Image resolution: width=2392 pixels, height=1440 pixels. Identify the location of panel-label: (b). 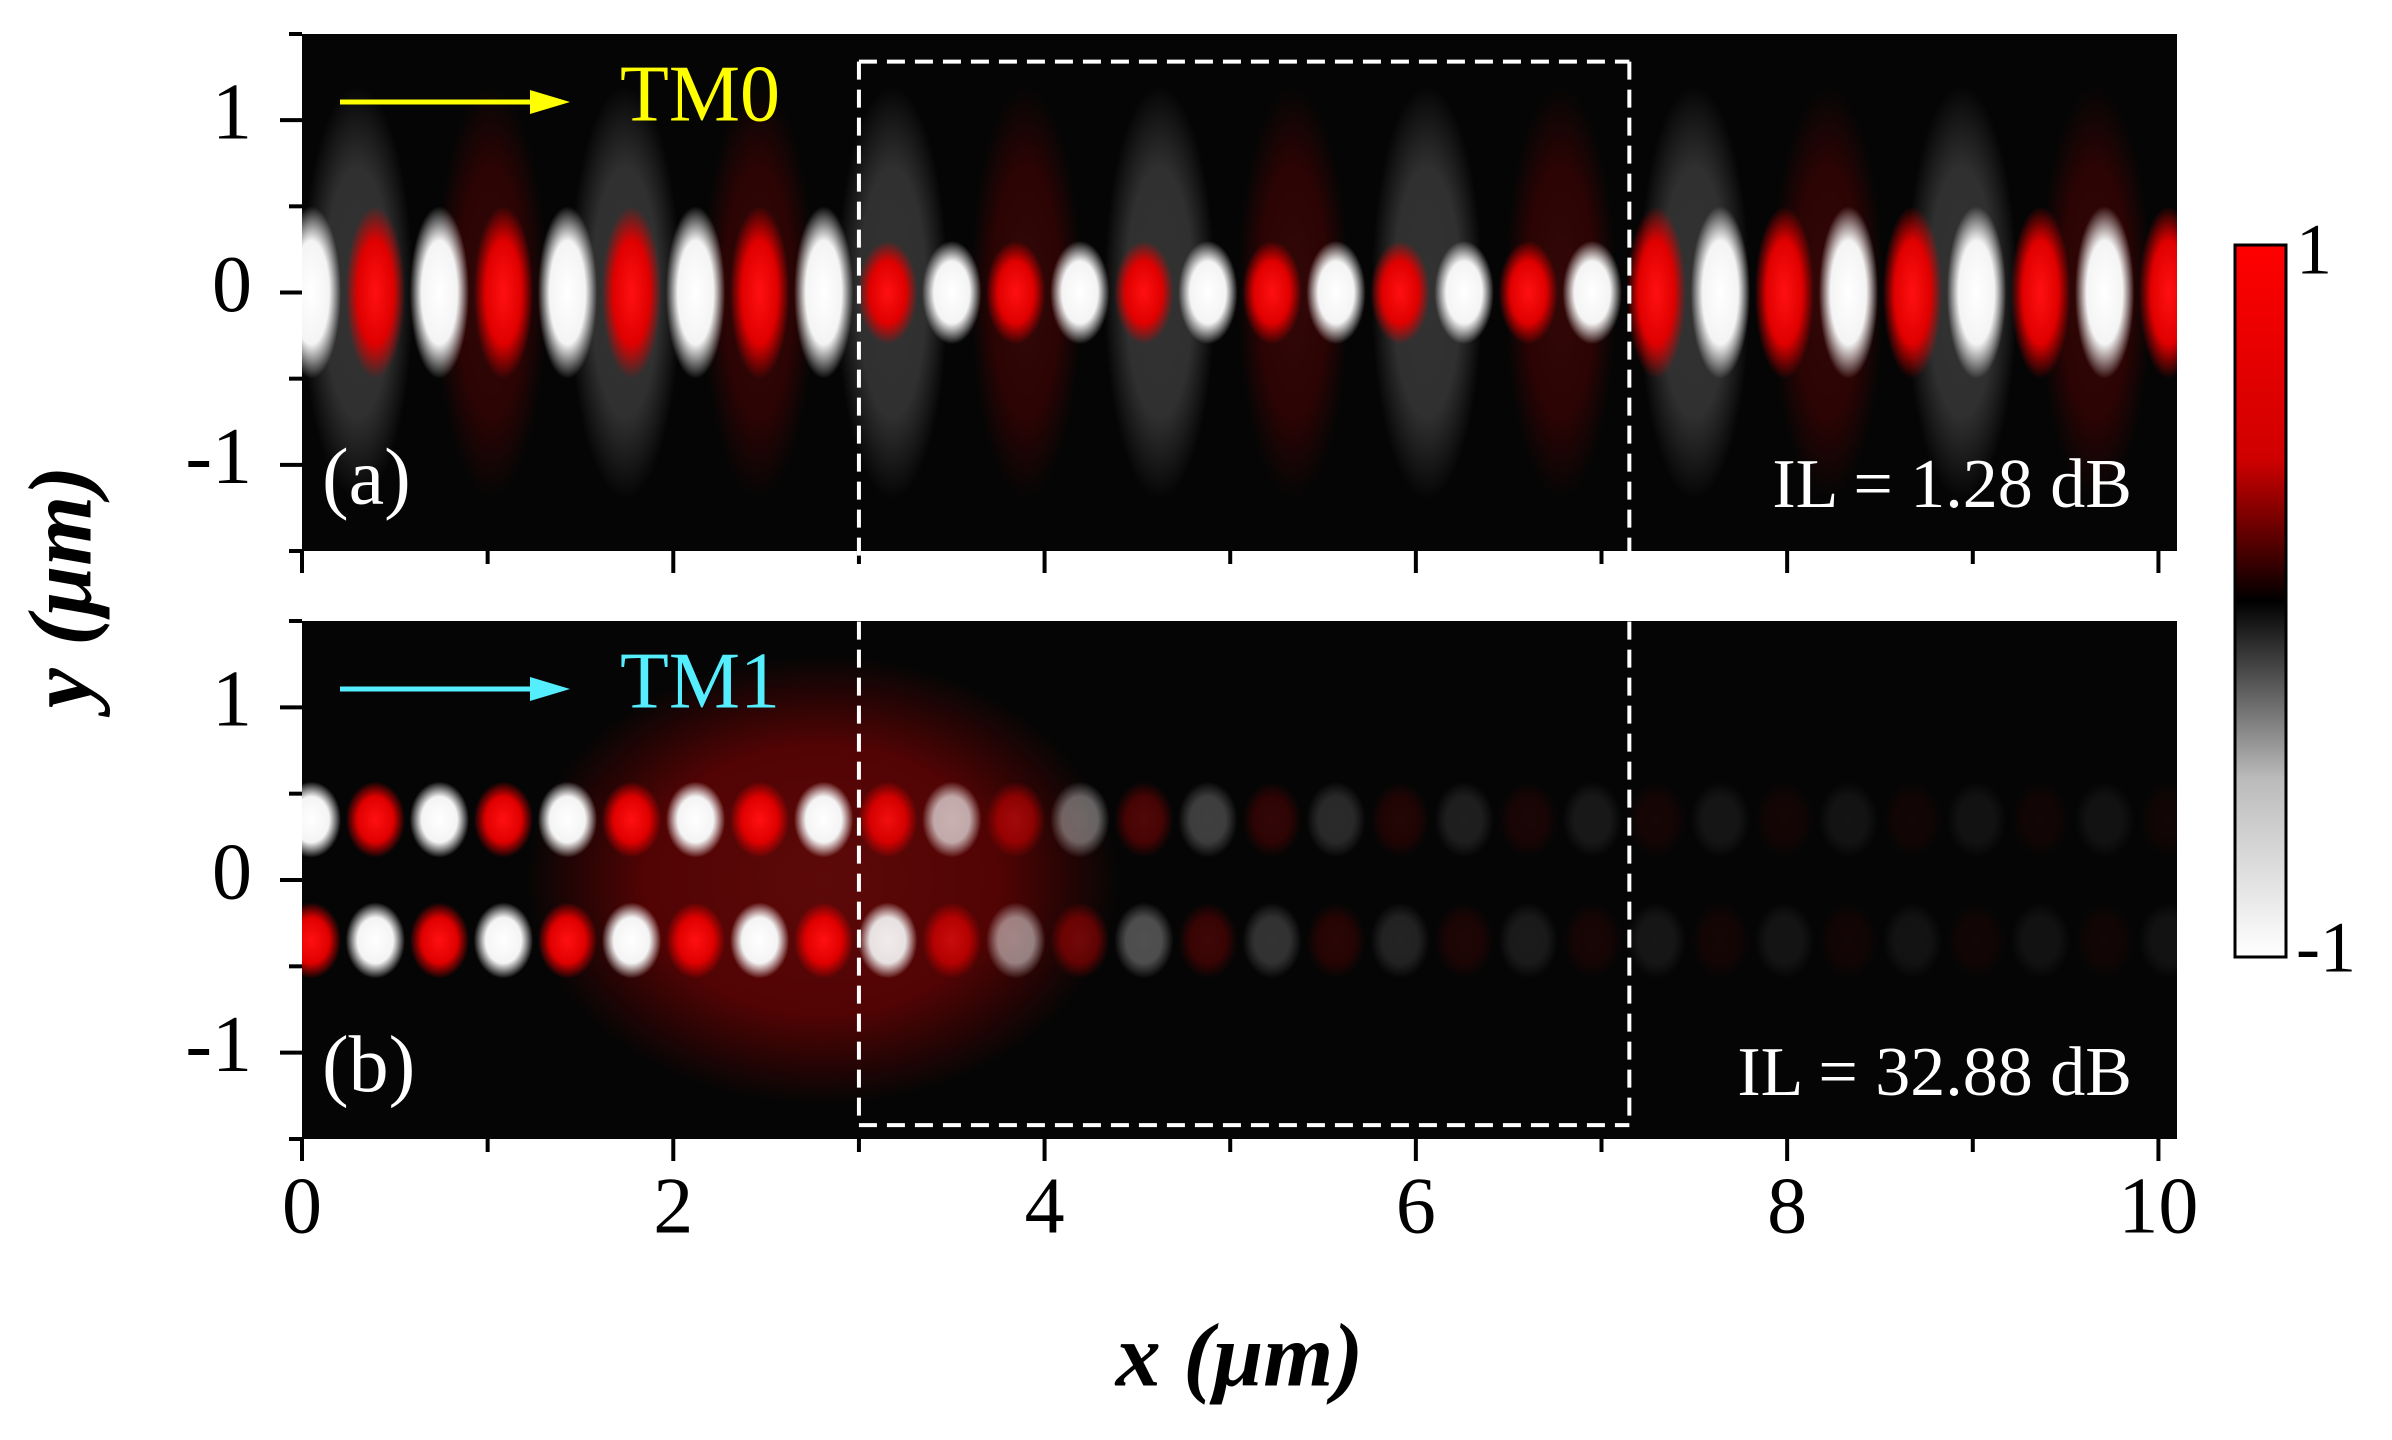
(368, 1065).